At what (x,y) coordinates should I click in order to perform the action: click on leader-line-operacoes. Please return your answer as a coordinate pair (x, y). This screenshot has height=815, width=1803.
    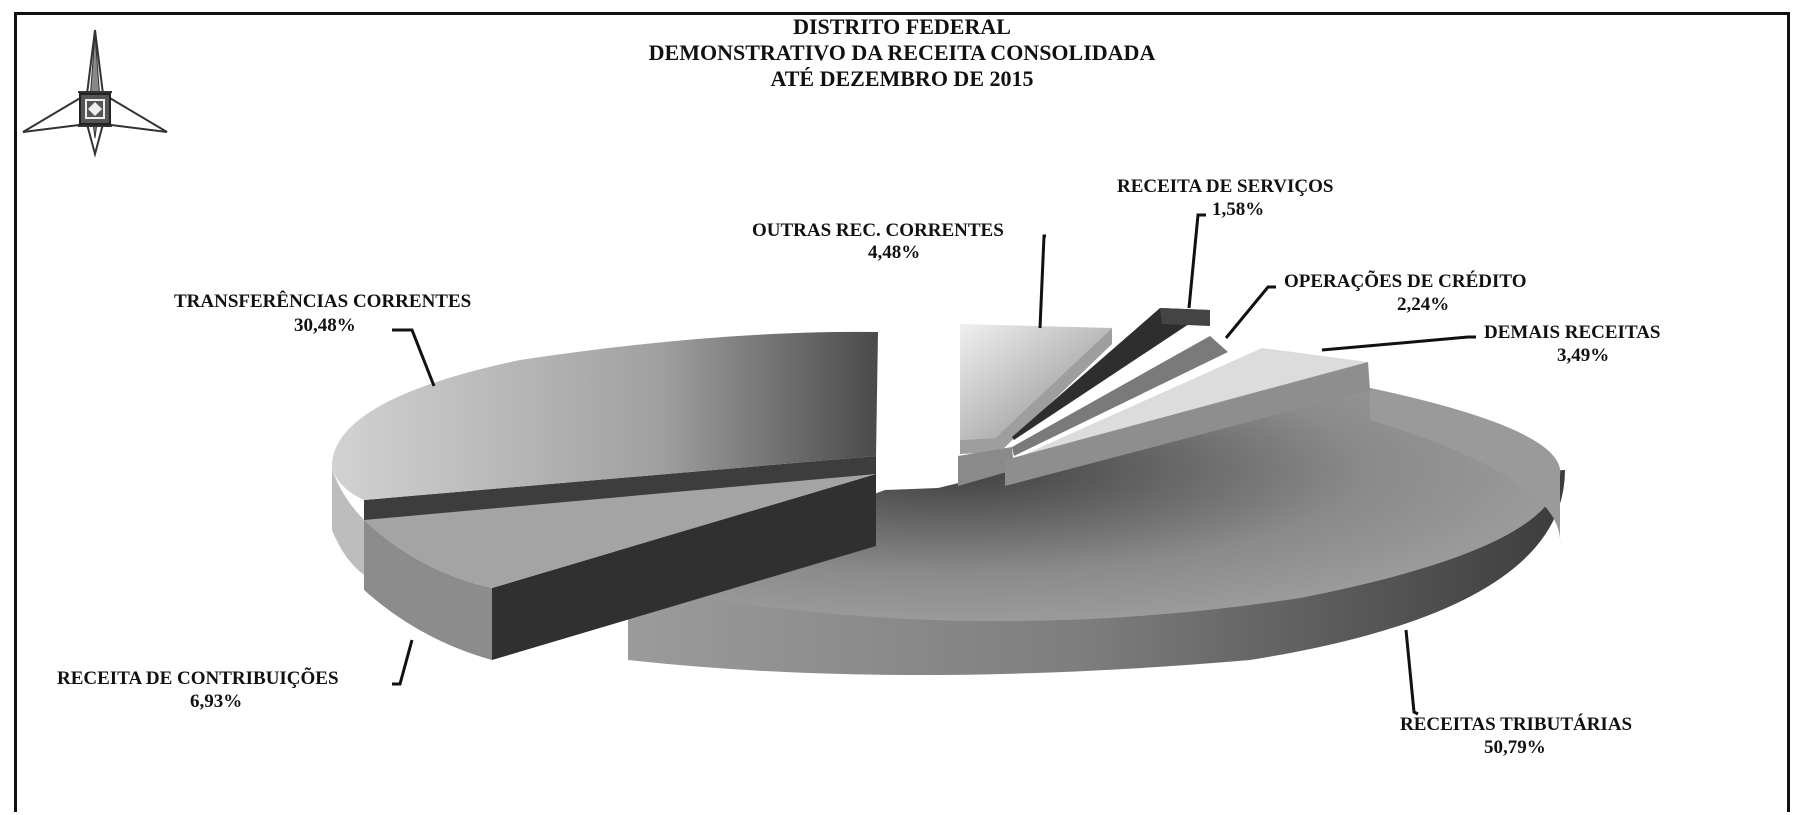
    Looking at the image, I should click on (1250, 312).